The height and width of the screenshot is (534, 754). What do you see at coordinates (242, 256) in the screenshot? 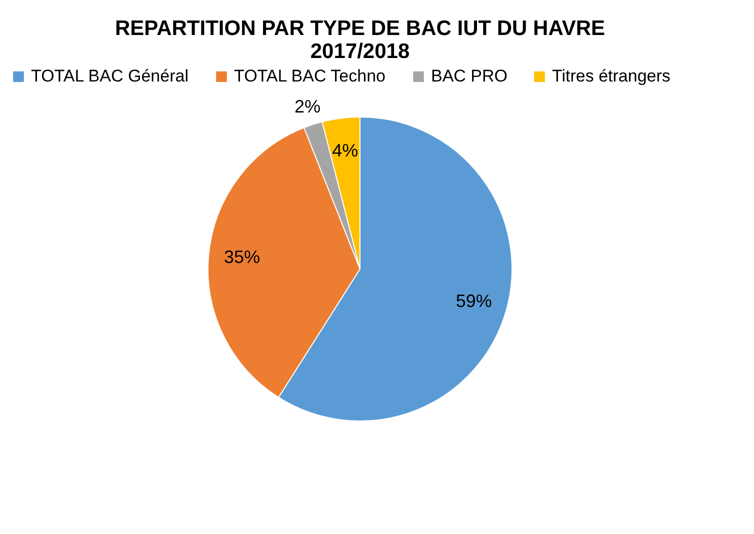
I see `data-label: 35%` at bounding box center [242, 256].